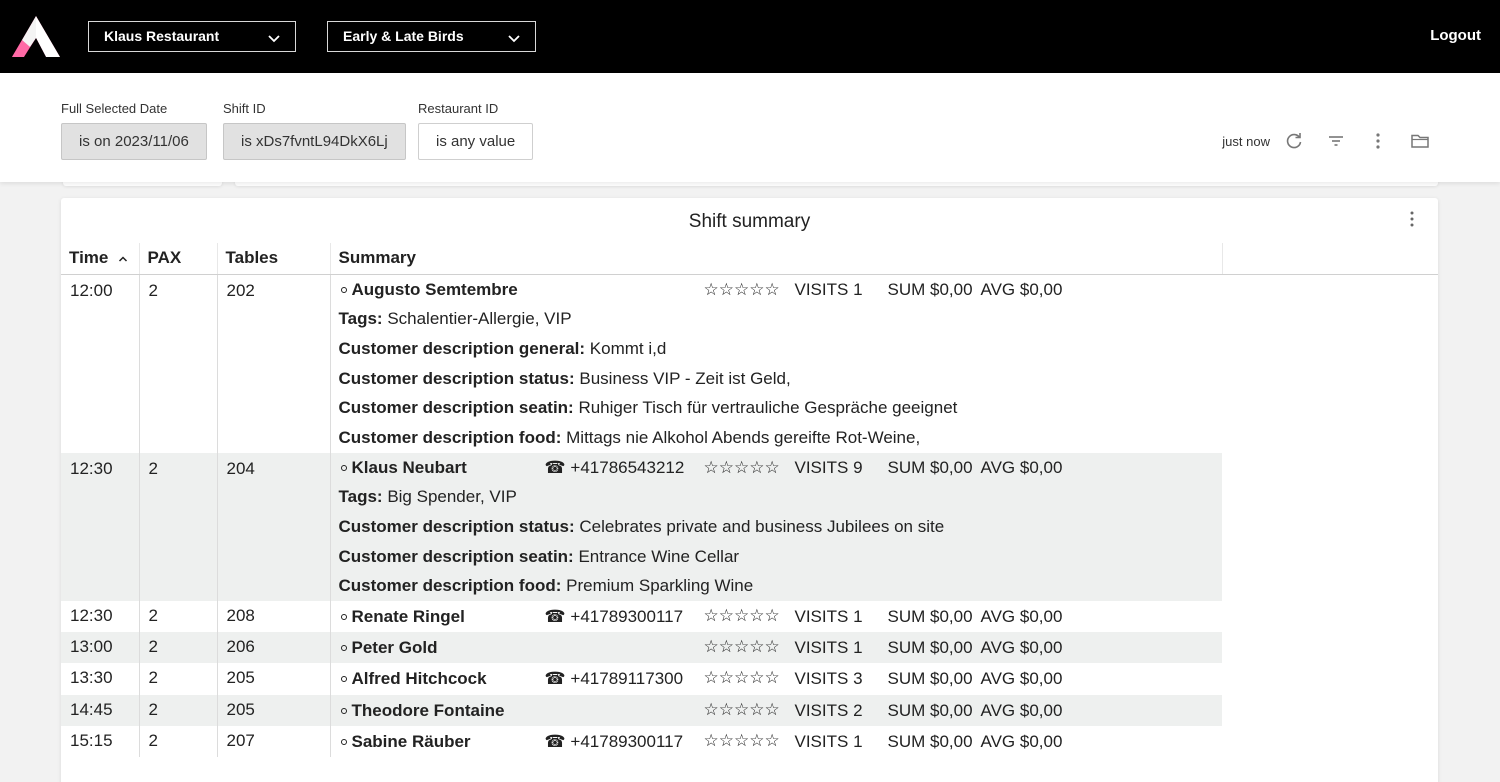  I want to click on time-cell: 15:15, so click(100, 741).